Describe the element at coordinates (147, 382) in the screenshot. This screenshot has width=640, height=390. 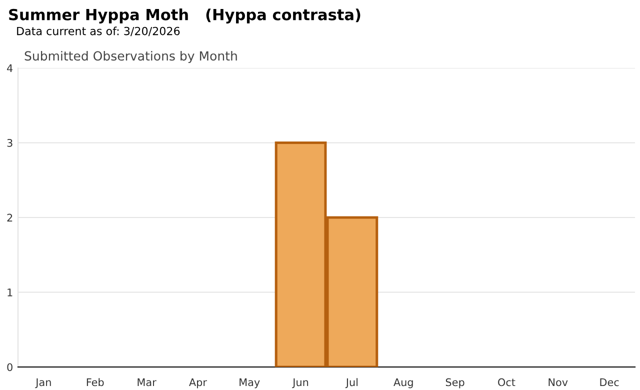
I see `x-tick-label: Mar` at that location.